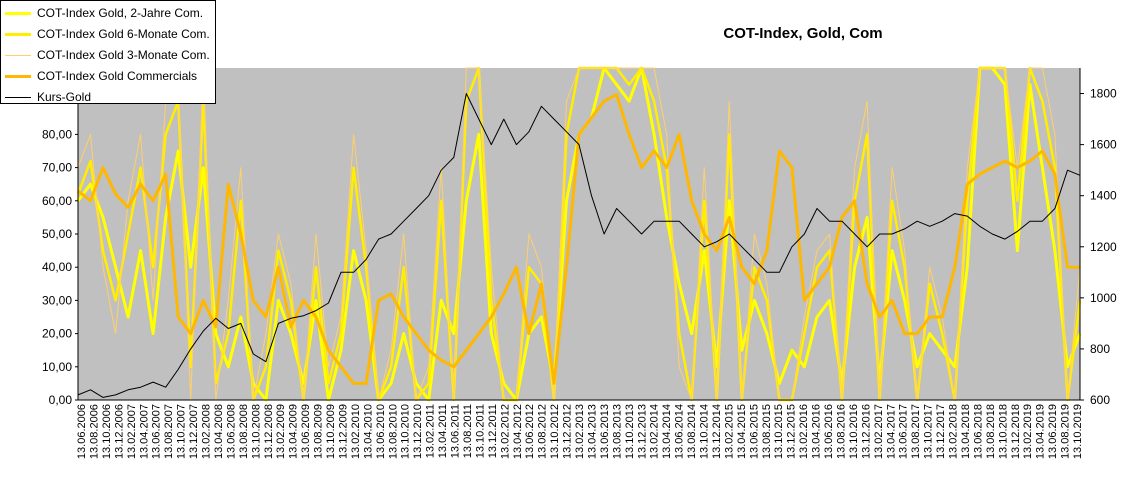 Image resolution: width=1130 pixels, height=488 pixels. I want to click on x-tick-label: 13.12.2015, so click(792, 431).